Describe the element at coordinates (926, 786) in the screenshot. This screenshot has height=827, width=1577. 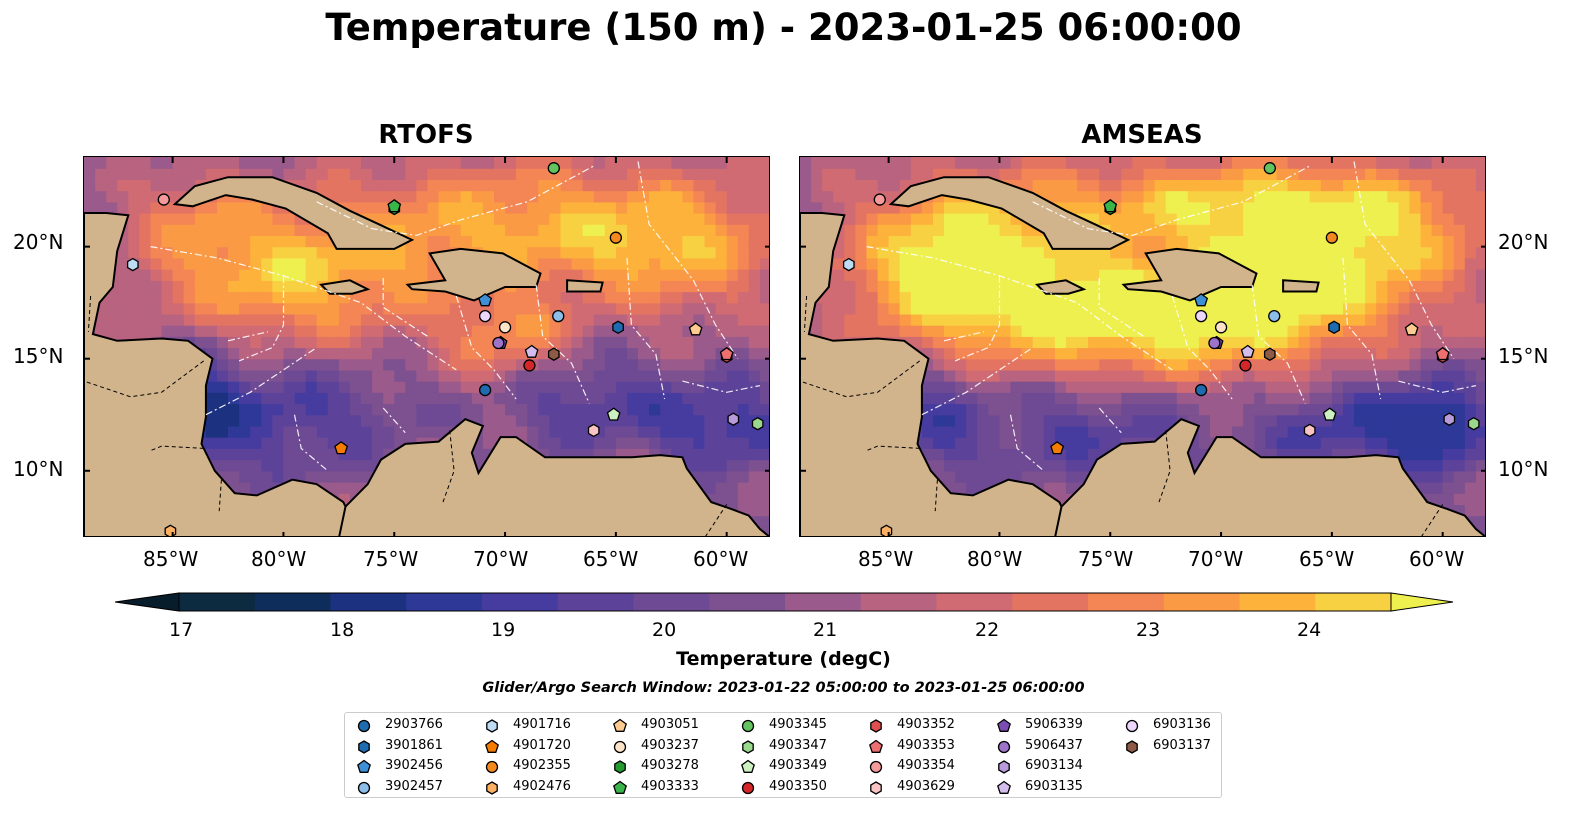
I see `legend-item-label: 4903629` at that location.